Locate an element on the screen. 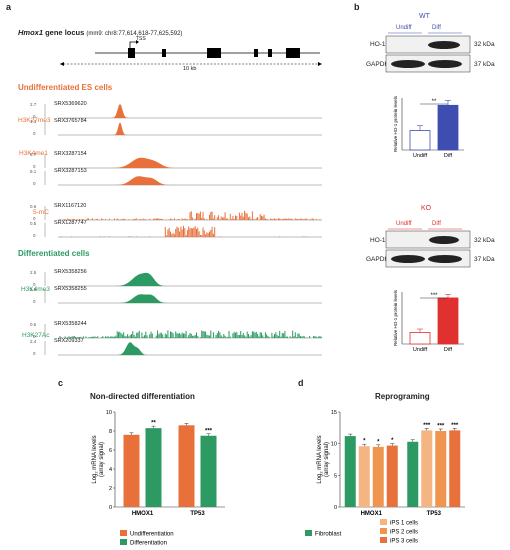 The height and width of the screenshot is (550, 510). track-id-label: SRX3765784 is located at coordinates (70, 121).